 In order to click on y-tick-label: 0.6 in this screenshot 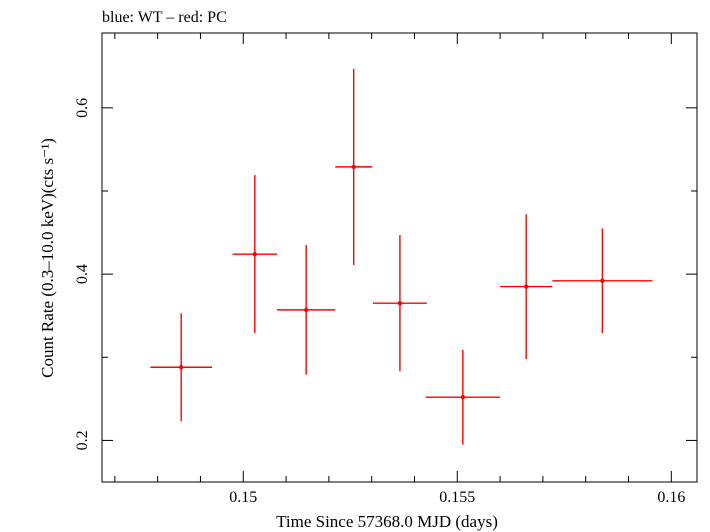, I will do `click(82, 108)`.